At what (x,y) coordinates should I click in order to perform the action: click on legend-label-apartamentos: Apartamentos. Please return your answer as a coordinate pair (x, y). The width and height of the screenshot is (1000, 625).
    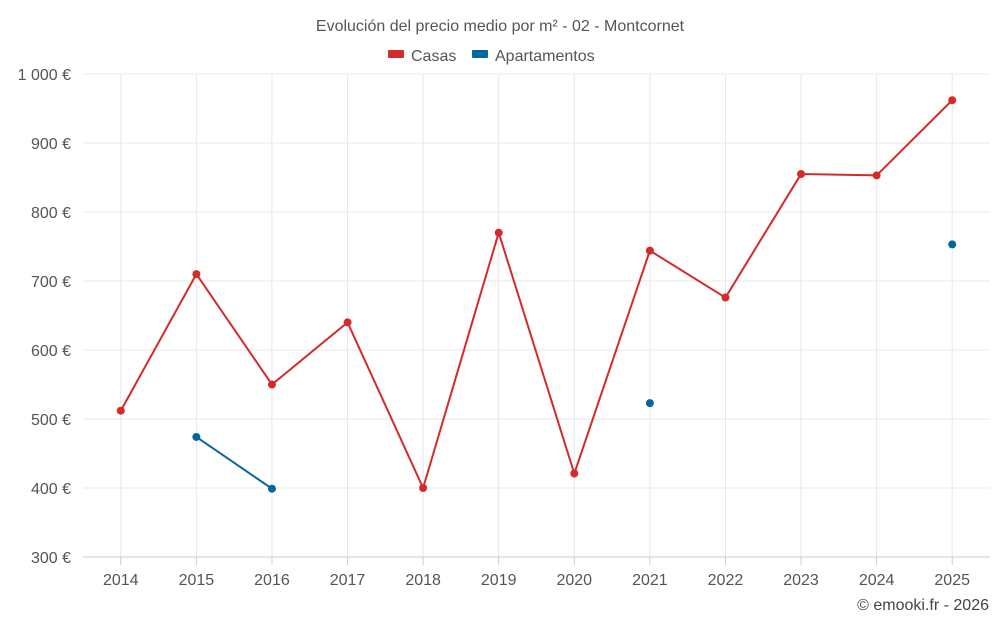
    Looking at the image, I should click on (545, 56).